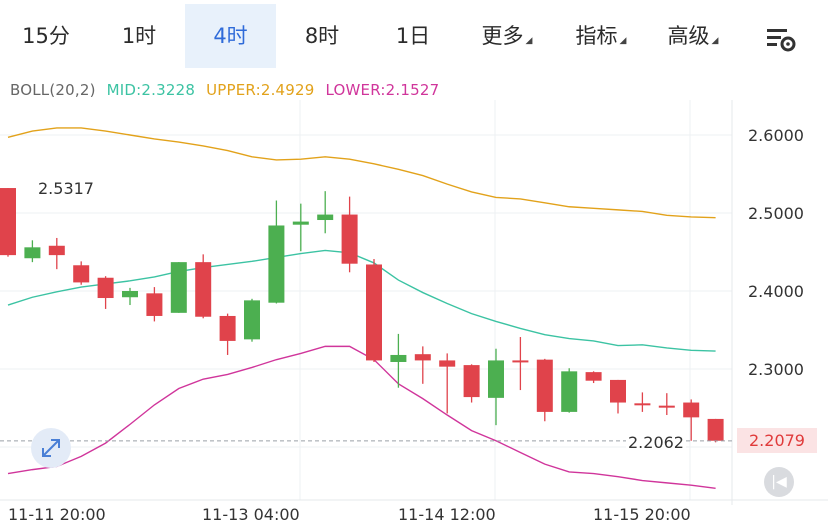  What do you see at coordinates (776, 369) in the screenshot?
I see `y-tick-label: 2.3000` at bounding box center [776, 369].